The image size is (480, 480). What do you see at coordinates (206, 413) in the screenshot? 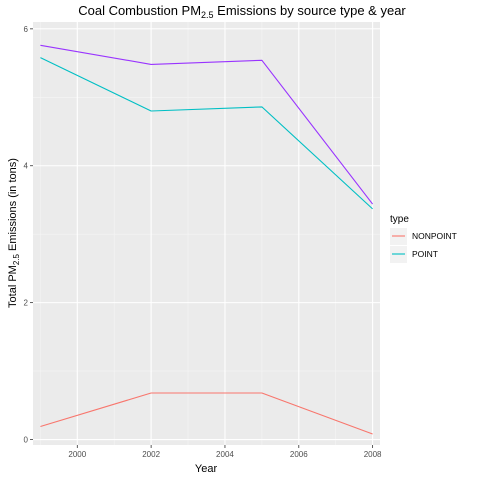
I see `series-line-nonpoint` at bounding box center [206, 413].